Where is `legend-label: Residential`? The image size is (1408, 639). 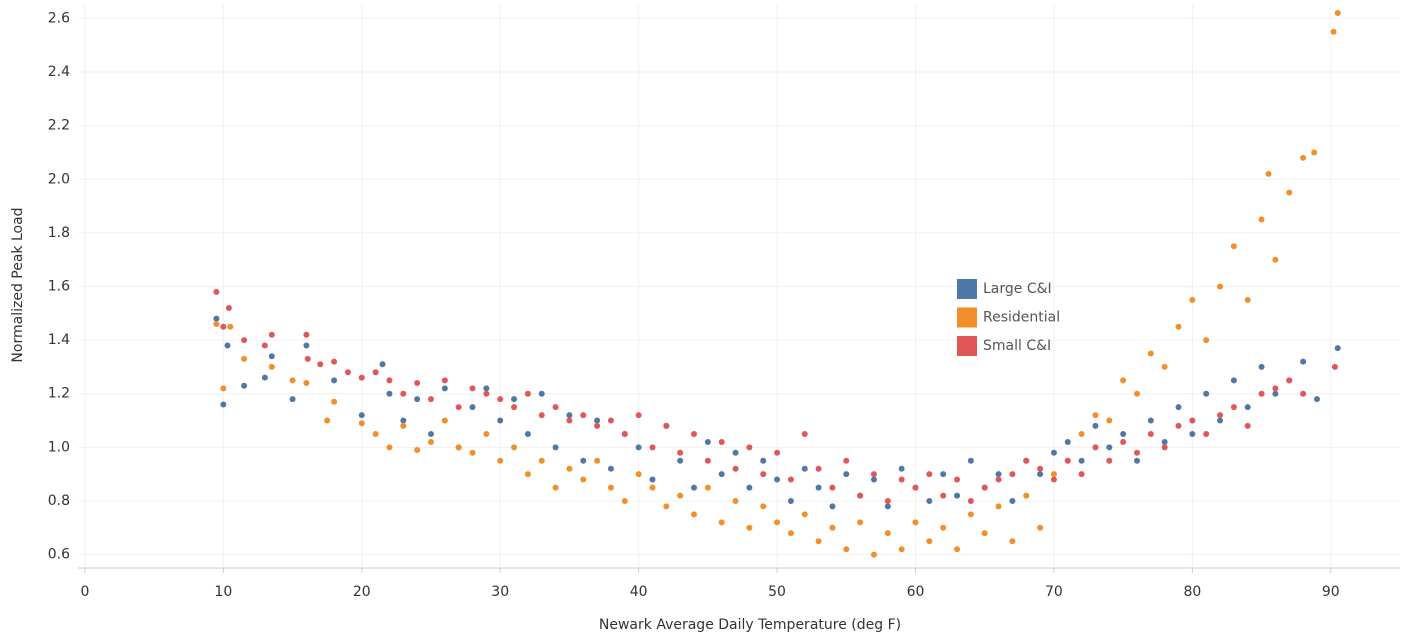
legend-label: Residential is located at coordinates (1021, 318).